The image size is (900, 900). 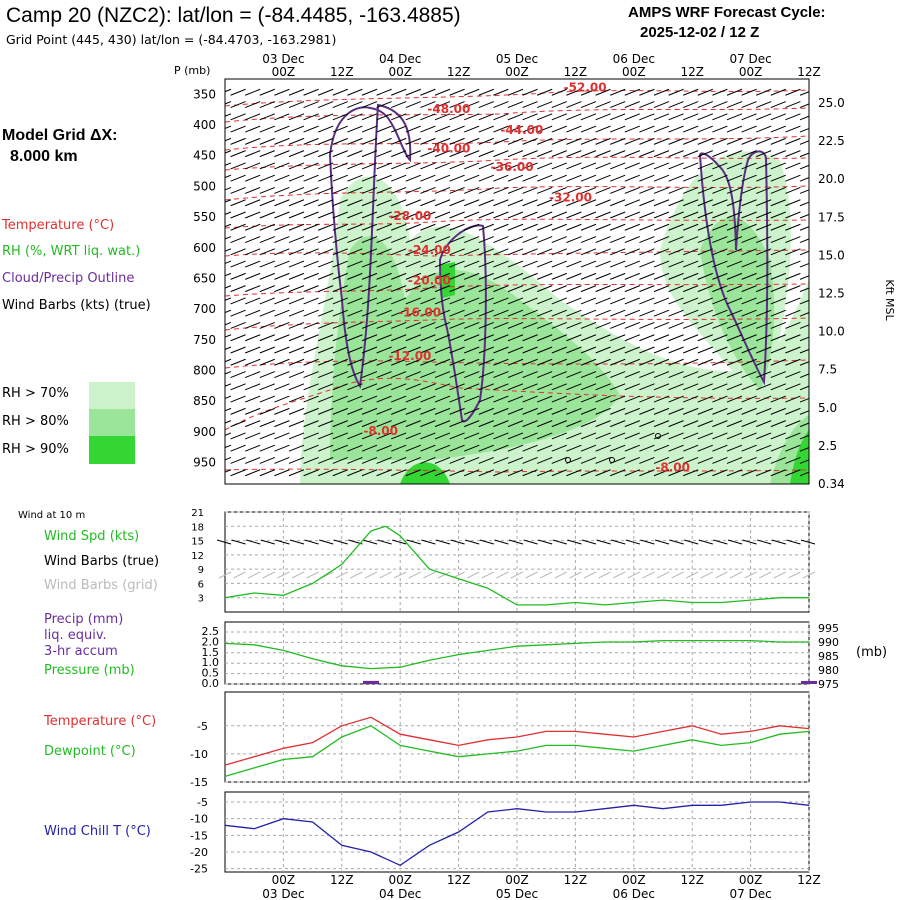 I want to click on height-axis-title: Kft MSL, so click(x=889, y=300).